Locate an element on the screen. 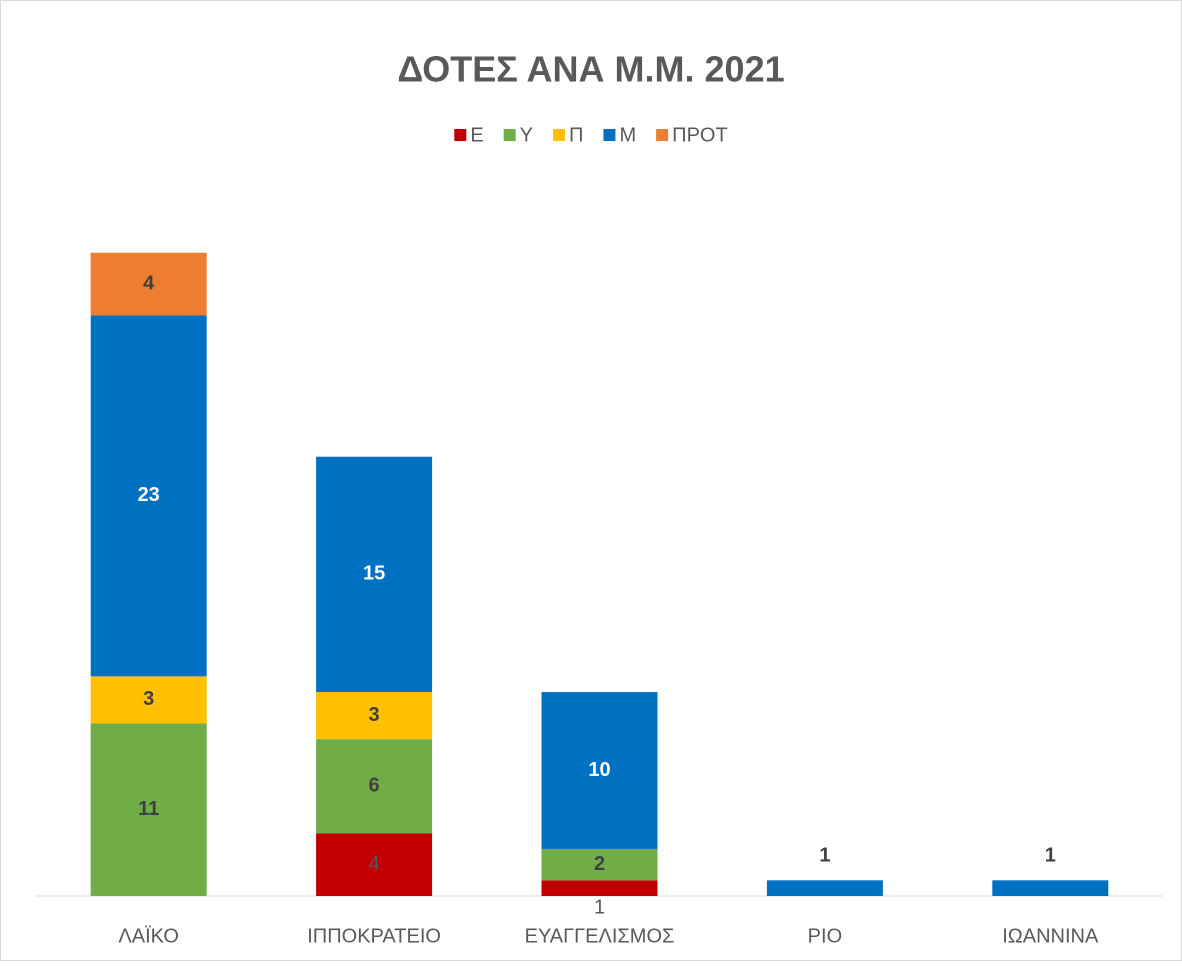 Image resolution: width=1182 pixels, height=966 pixels. chart-title: ΔΟΤΕΣ ΑΝΑ Μ.Μ. 2021 is located at coordinates (590, 69).